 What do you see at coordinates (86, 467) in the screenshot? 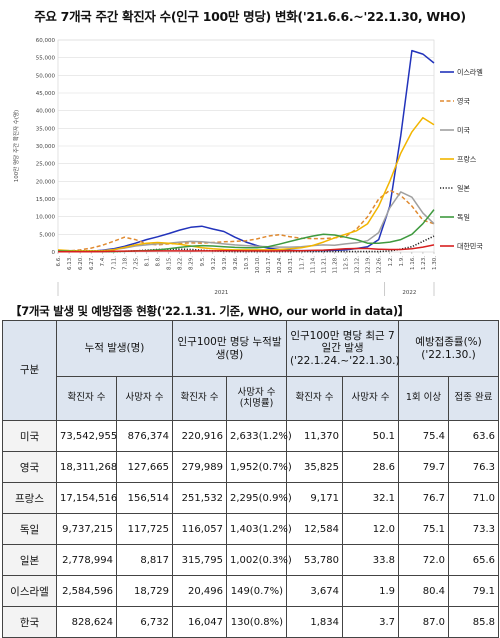
I see `cell-cases: 18,311,268` at bounding box center [86, 467].